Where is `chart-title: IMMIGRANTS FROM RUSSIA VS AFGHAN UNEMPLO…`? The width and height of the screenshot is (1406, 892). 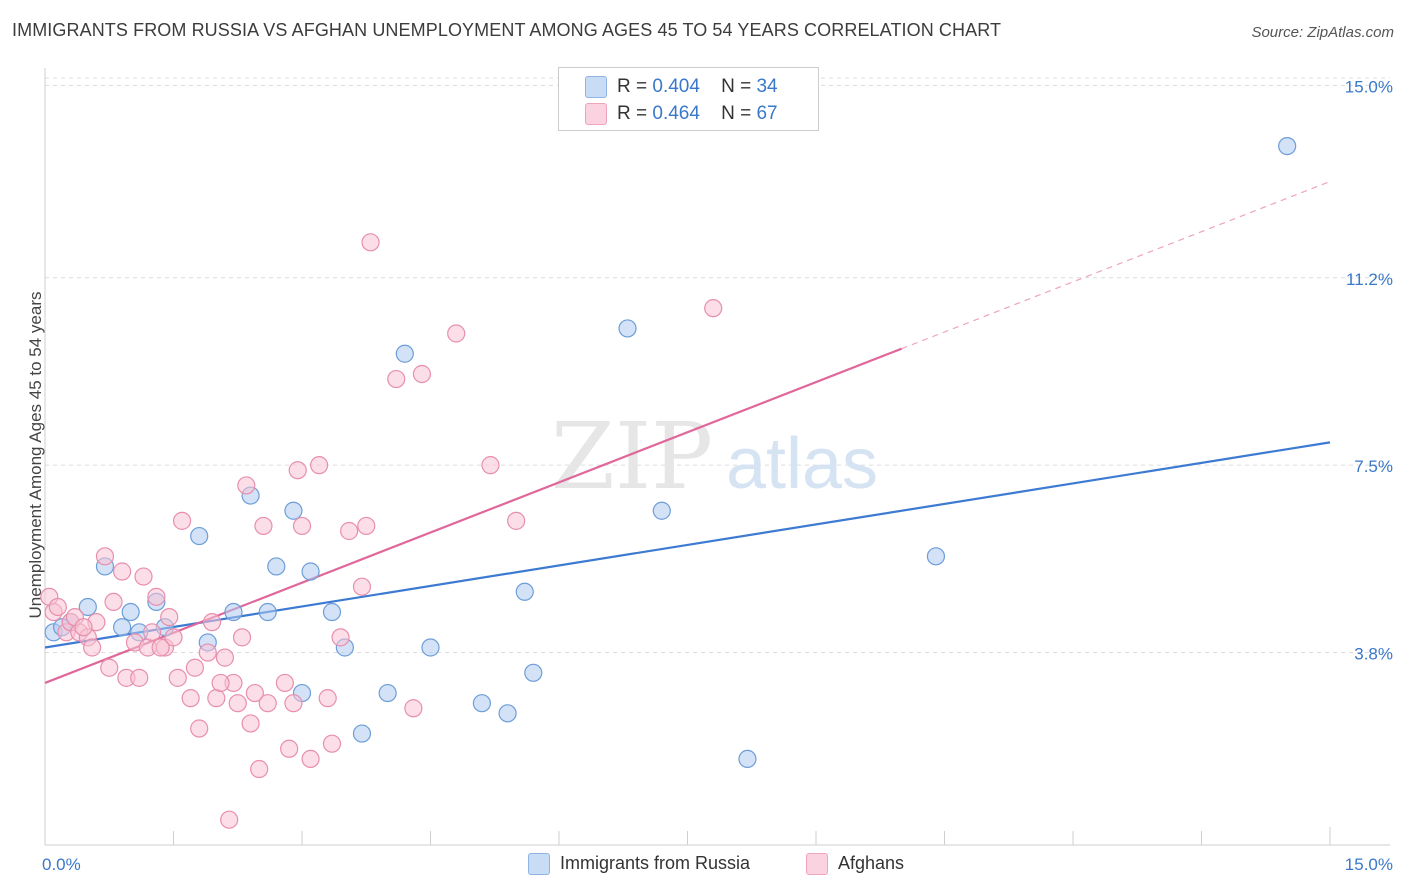
chart-title: IMMIGRANTS FROM RUSSIA VS AFGHAN UNEMPLO… is located at coordinates (507, 30).